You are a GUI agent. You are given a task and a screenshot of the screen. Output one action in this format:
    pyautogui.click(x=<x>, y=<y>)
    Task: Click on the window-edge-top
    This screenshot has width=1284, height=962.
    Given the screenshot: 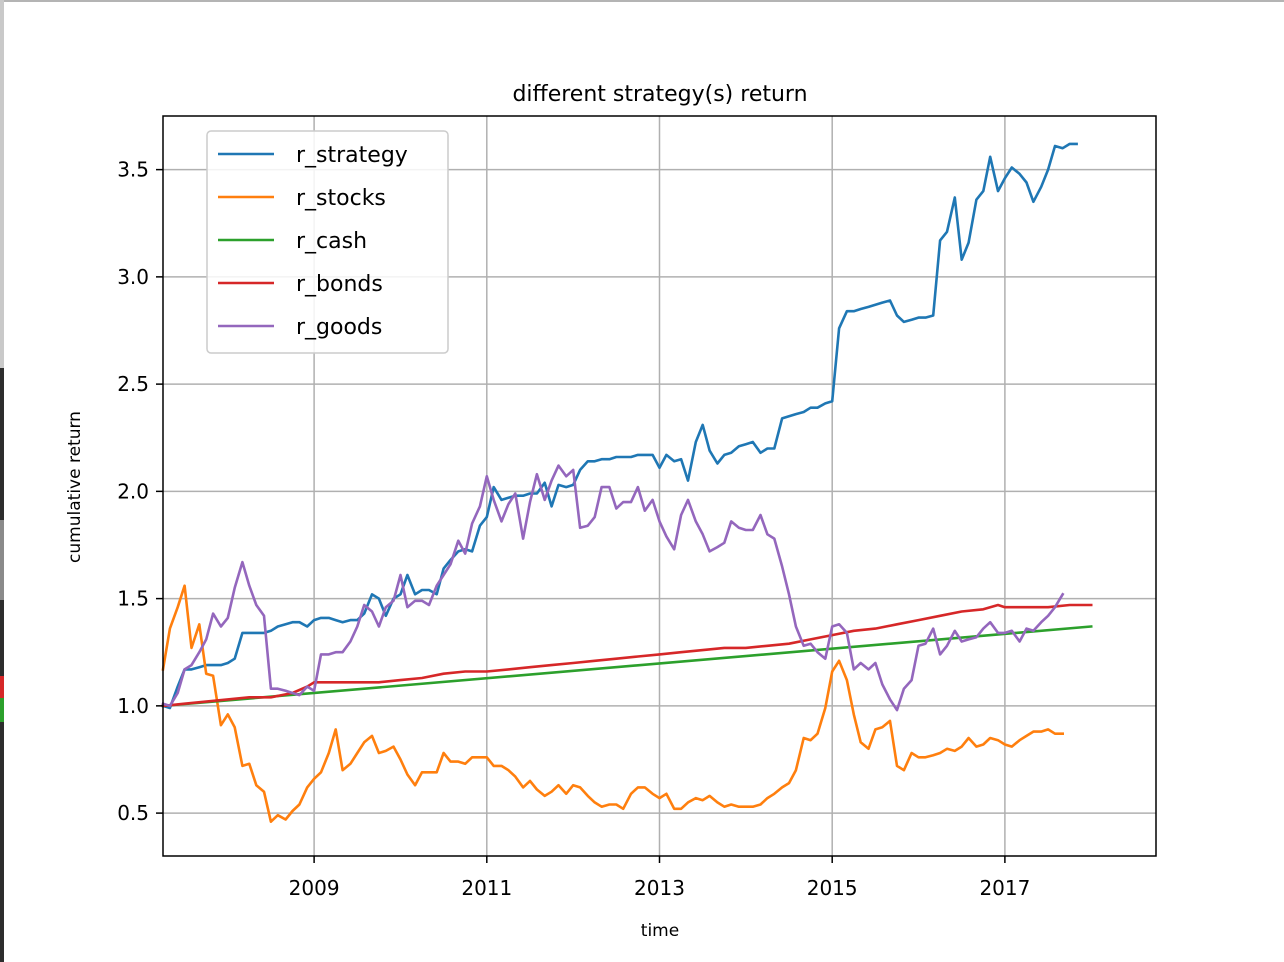 What is the action you would take?
    pyautogui.click(x=642, y=1)
    